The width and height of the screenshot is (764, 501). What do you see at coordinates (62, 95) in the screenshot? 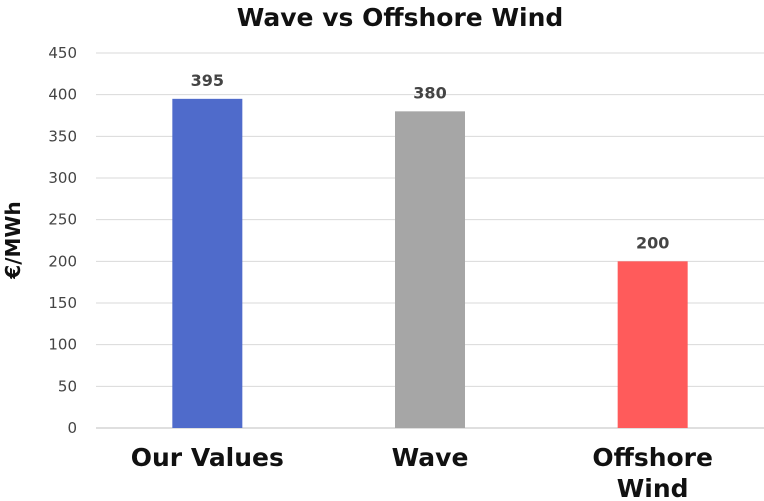
I see `y-tick-label: 400` at bounding box center [62, 95].